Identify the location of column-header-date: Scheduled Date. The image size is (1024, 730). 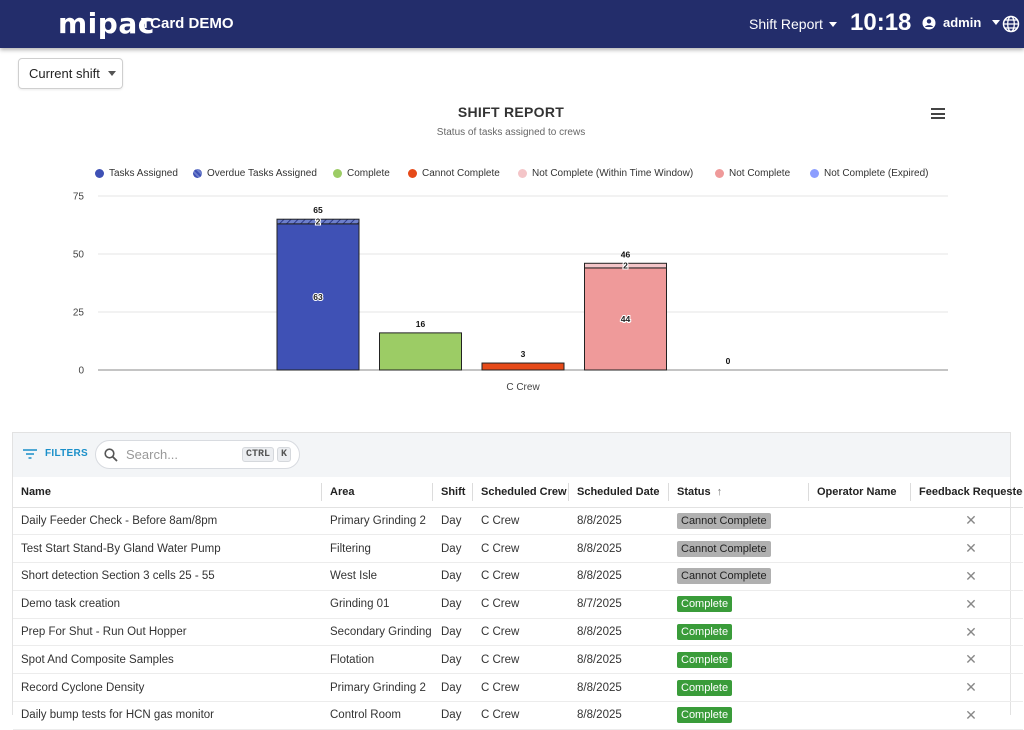
(619, 492).